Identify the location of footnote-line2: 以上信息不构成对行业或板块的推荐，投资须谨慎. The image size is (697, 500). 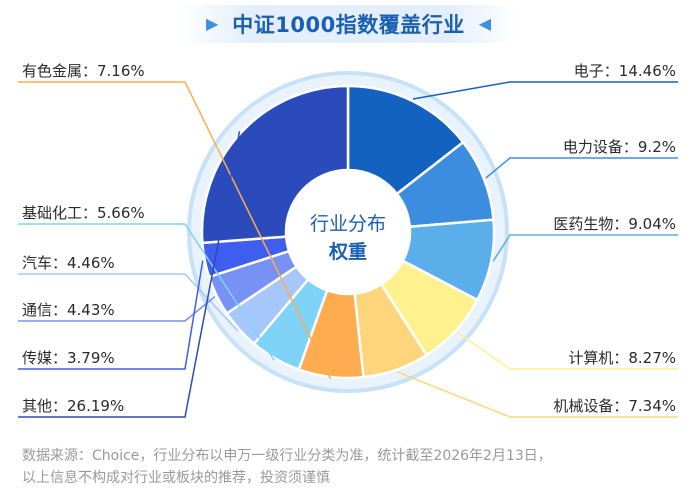
(176, 478).